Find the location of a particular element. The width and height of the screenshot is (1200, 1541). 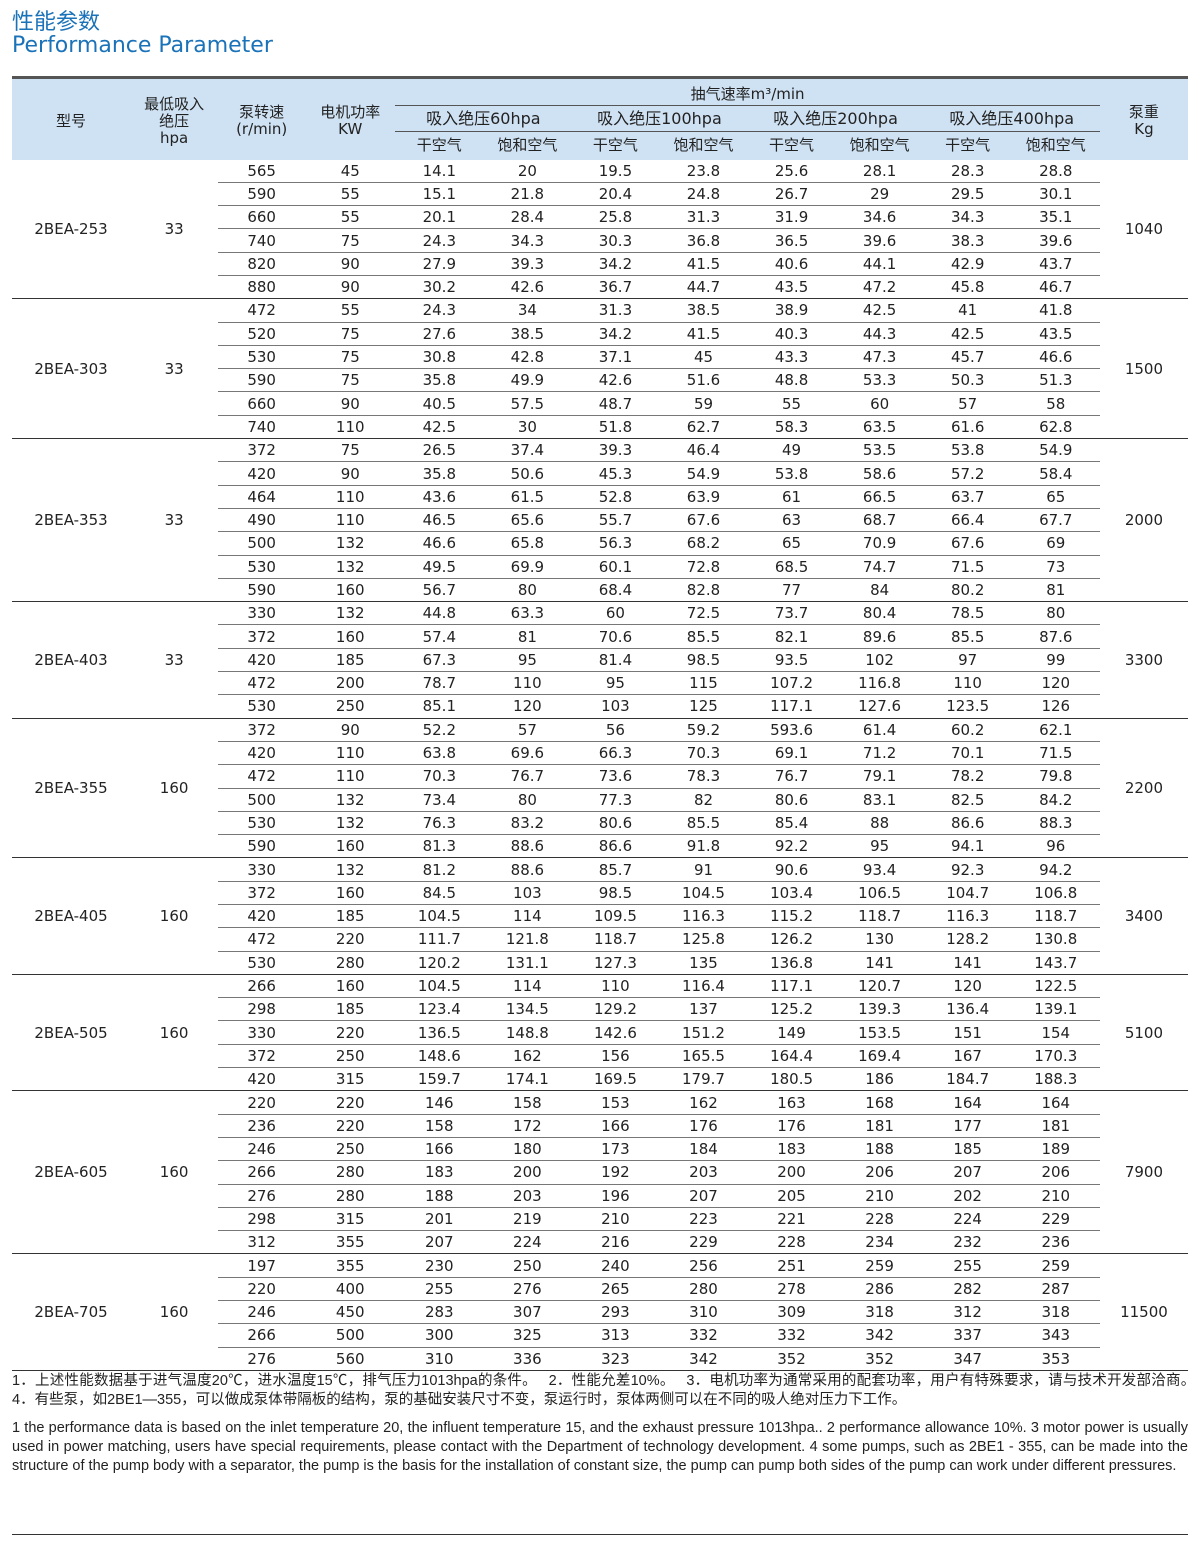

value-cell: 59 is located at coordinates (703, 403).